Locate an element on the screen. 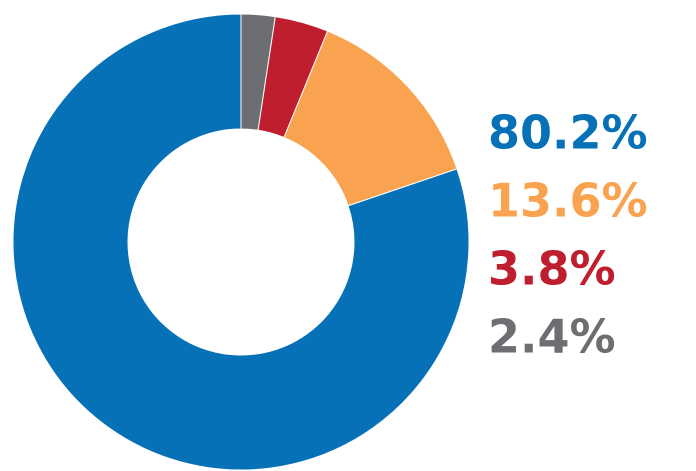 The image size is (696, 471). legend-label: 13.6% is located at coordinates (568, 201).